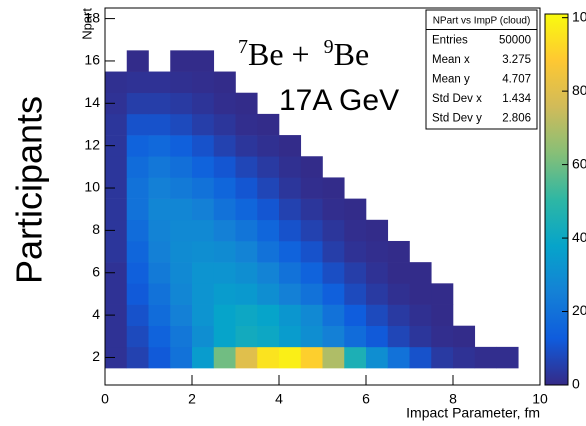 The image size is (586, 426). I want to click on z-tick-label: 200, so click(579, 310).